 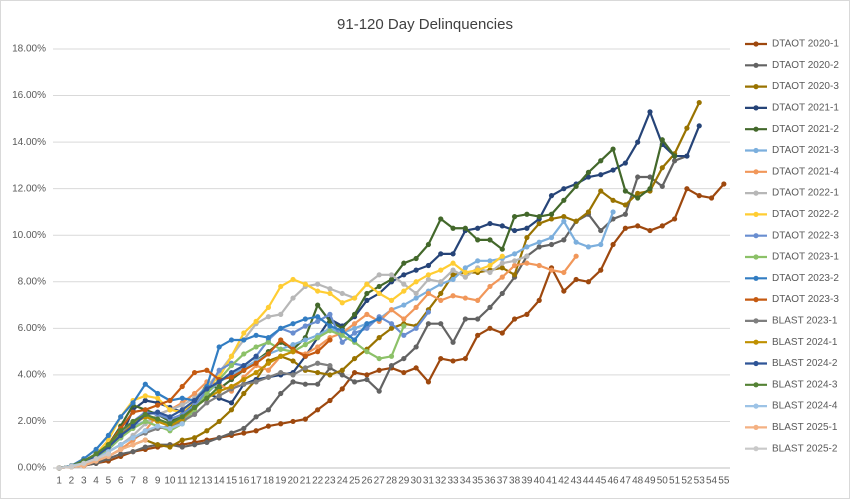 What do you see at coordinates (466, 481) in the screenshot?
I see `x-tick-label: 34` at bounding box center [466, 481].